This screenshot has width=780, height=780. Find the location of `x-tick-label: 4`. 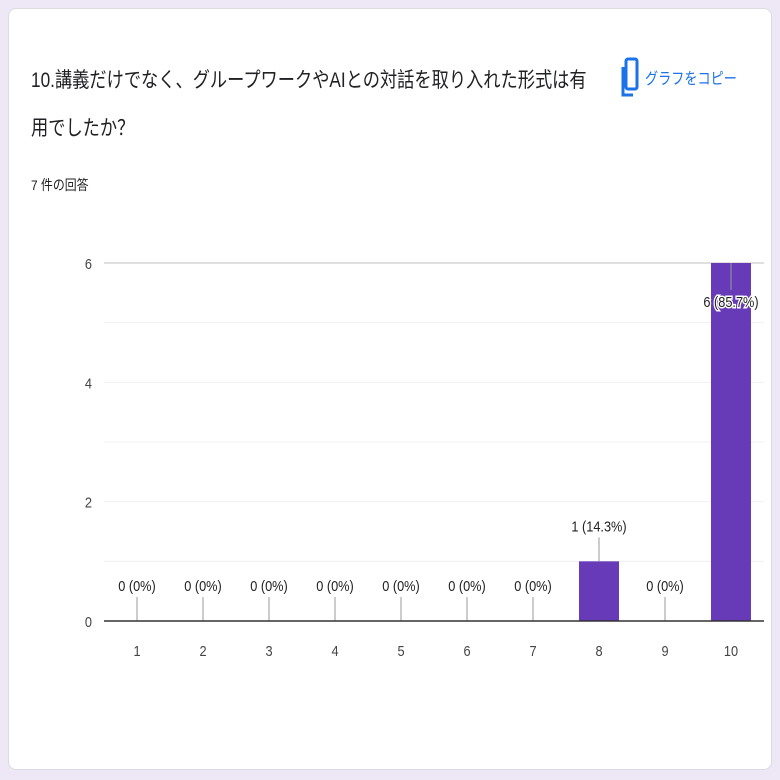

x-tick-label: 4 is located at coordinates (334, 650).